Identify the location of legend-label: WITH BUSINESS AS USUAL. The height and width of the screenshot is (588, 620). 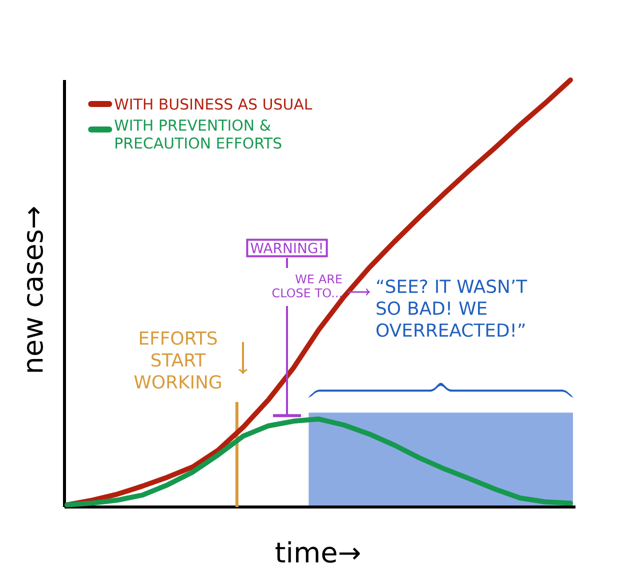
(213, 104).